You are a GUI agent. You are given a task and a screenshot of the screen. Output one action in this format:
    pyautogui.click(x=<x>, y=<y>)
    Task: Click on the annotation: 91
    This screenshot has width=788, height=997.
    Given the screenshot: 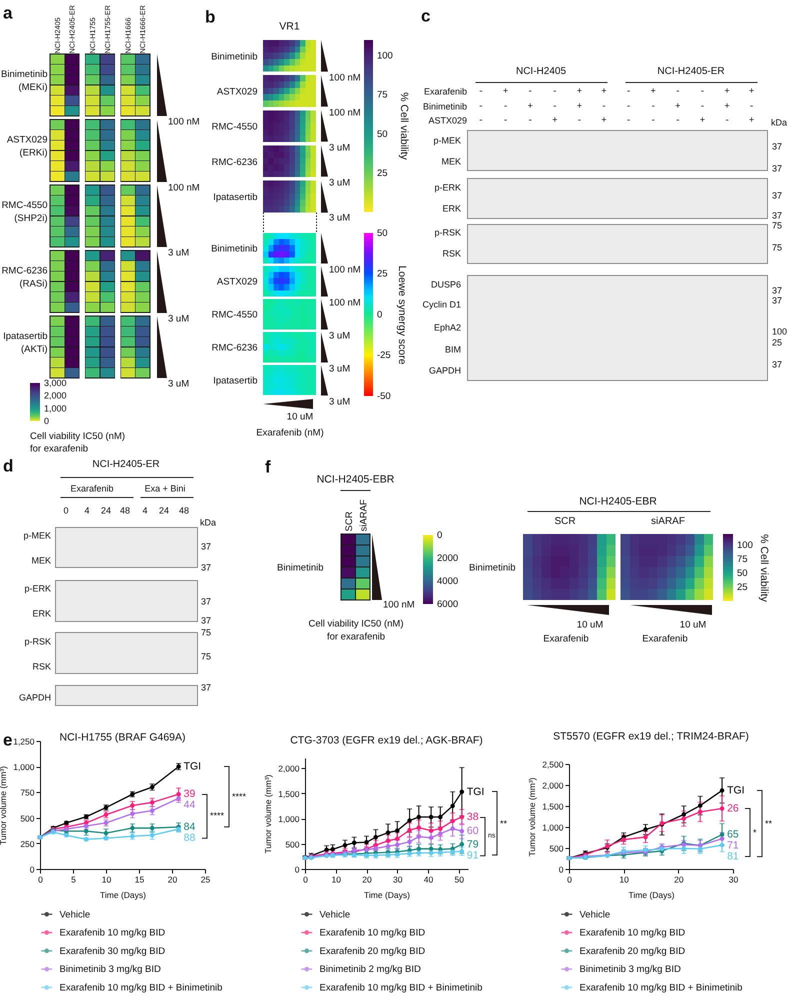 What is the action you would take?
    pyautogui.click(x=472, y=855)
    